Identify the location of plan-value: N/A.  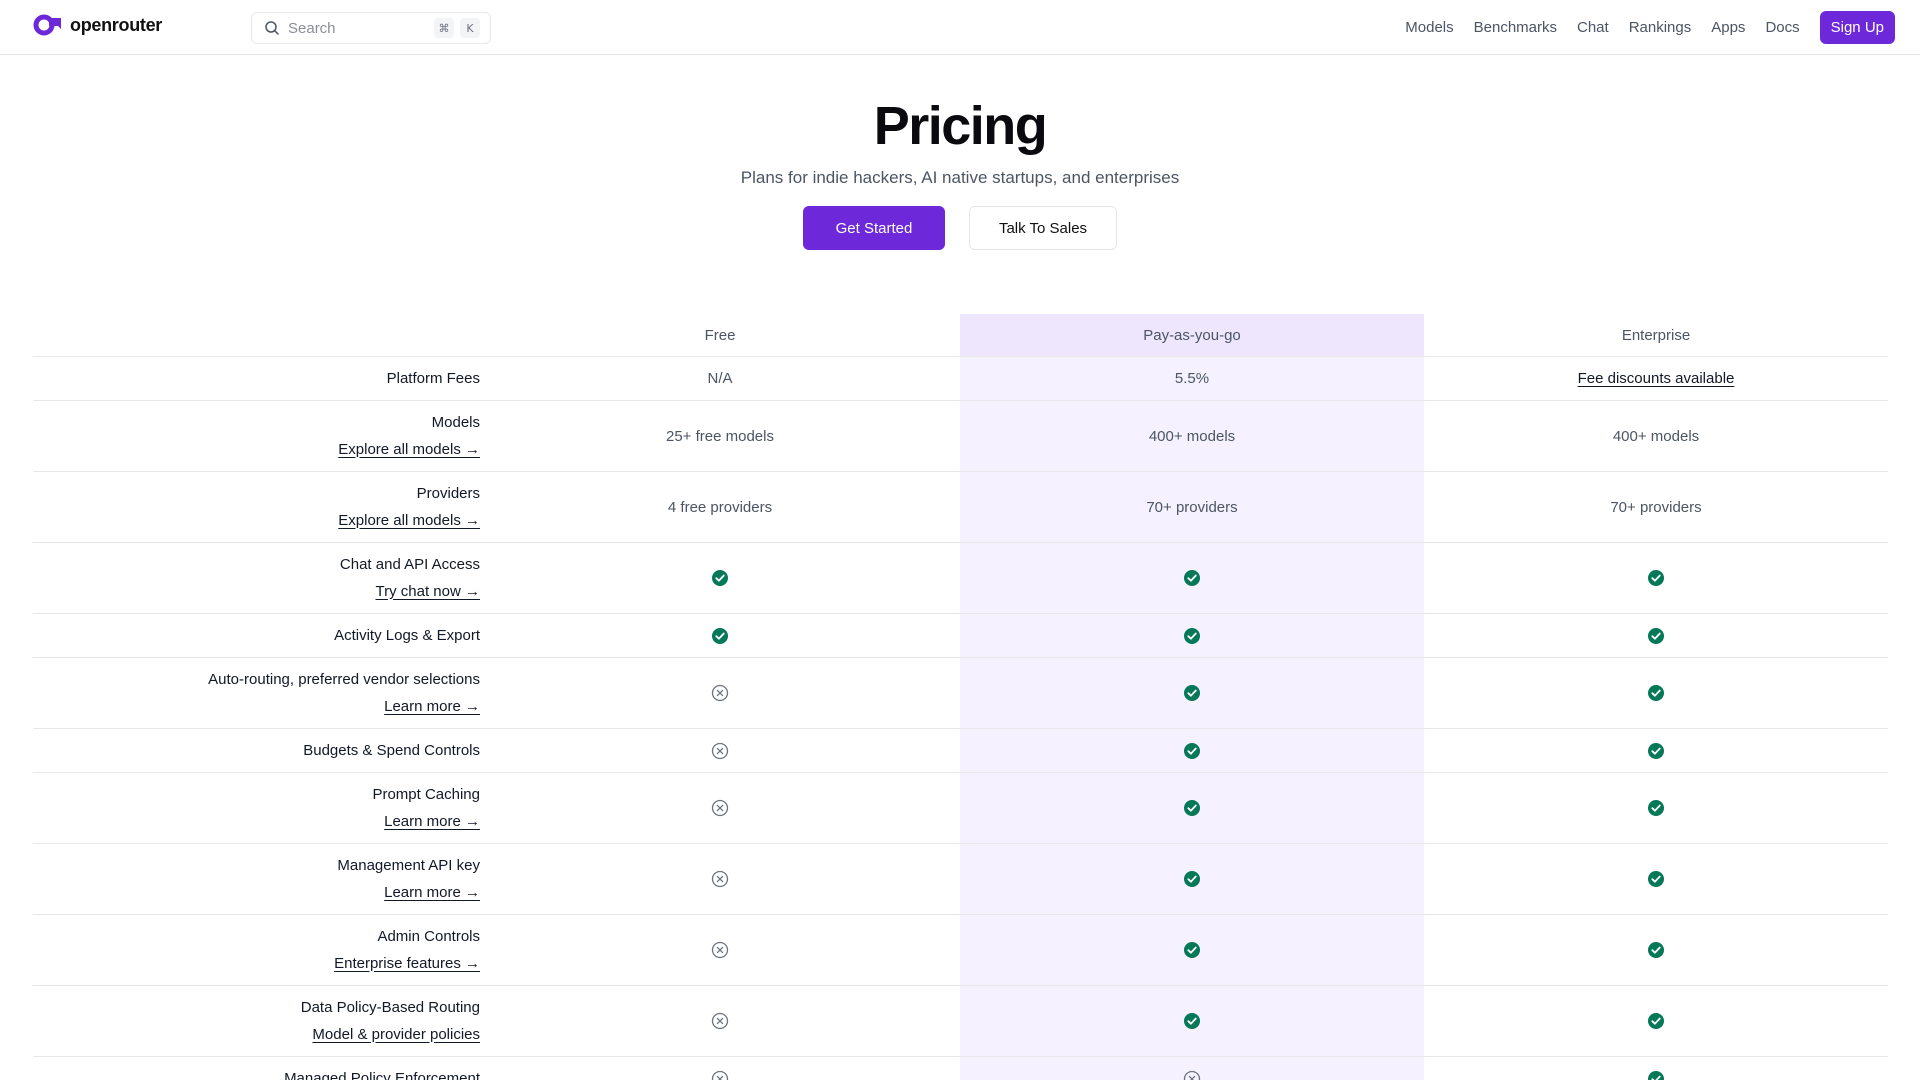
(720, 378).